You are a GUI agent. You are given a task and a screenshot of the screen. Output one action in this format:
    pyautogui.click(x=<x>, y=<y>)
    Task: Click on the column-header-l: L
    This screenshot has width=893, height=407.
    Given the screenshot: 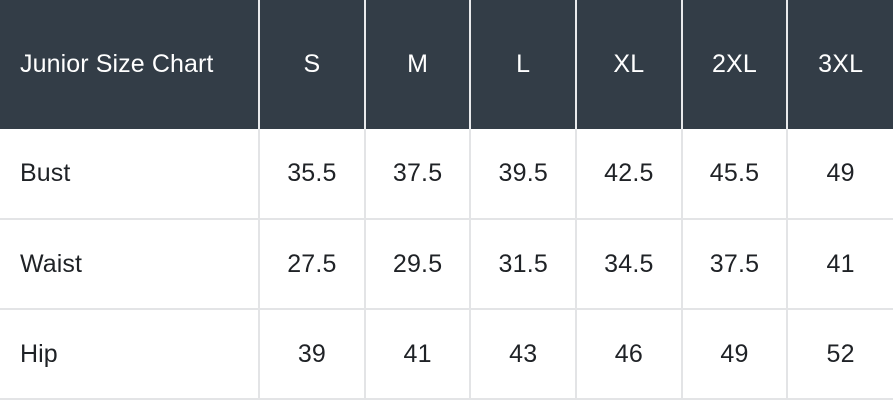 What is the action you would take?
    pyautogui.click(x=523, y=64)
    